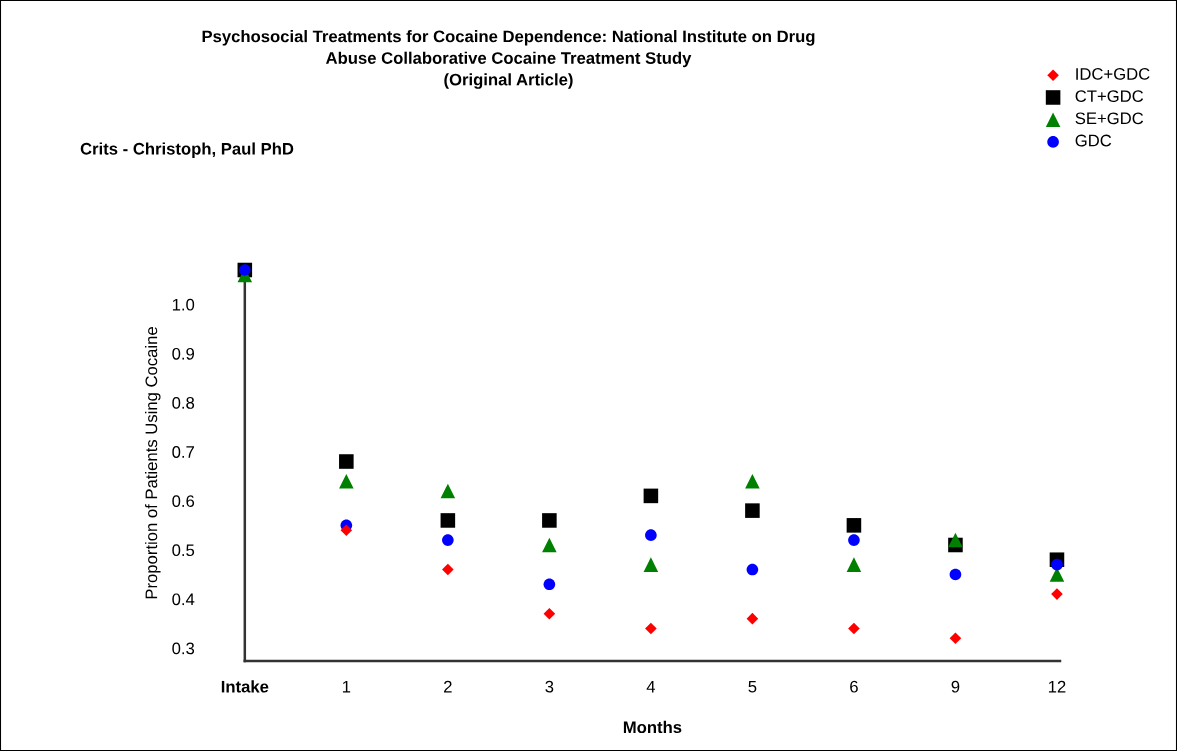 This screenshot has width=1177, height=751. Describe the element at coordinates (183, 501) in the screenshot. I see `y-tick-label: 0.6` at that location.